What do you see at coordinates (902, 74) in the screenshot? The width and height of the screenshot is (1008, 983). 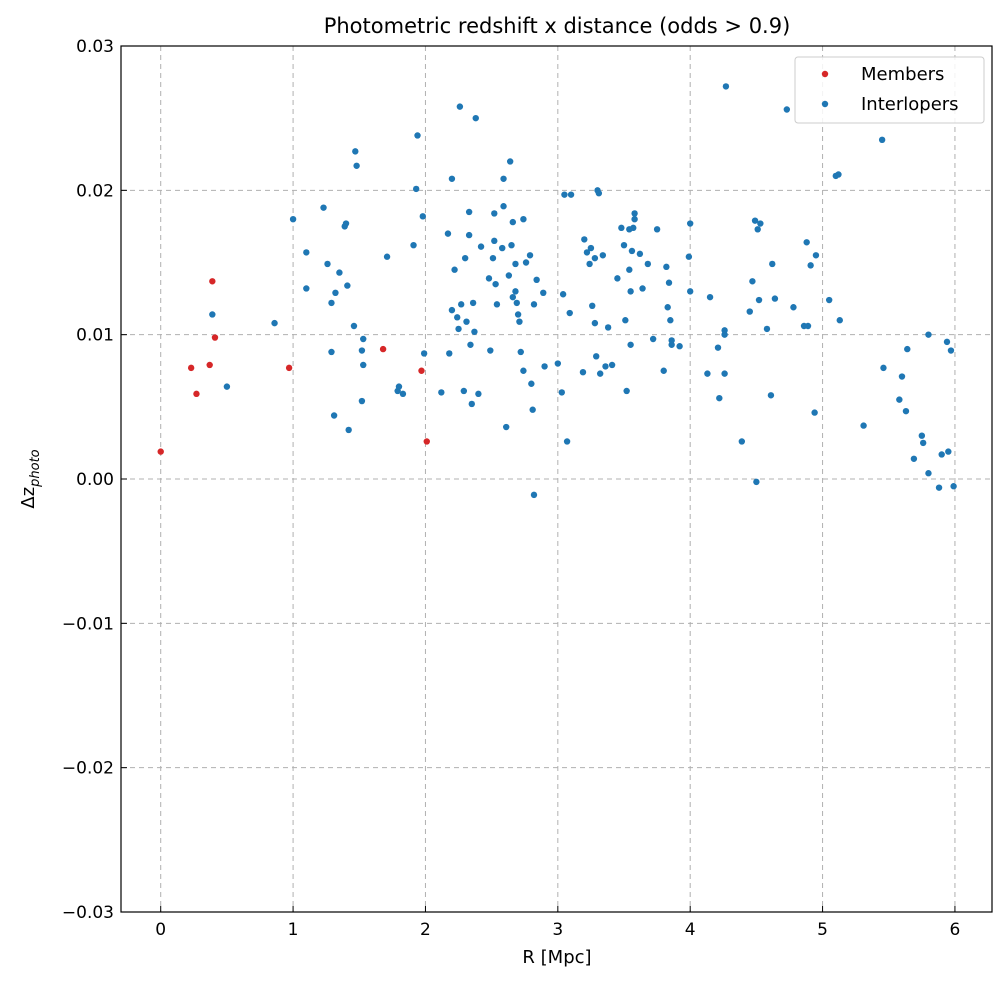 I see `legend-label-members: Members` at bounding box center [902, 74].